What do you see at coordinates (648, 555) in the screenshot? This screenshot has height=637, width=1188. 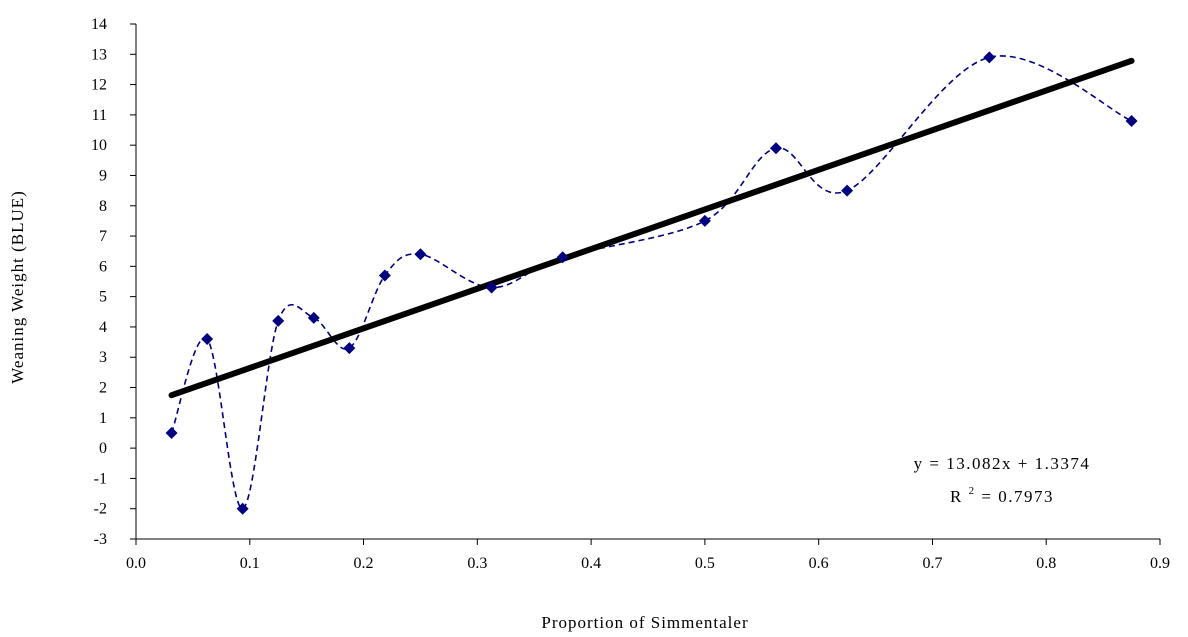 I see `x-axis-ticks: 0.0 0.1 0.2 0.3 0.4 0.5 0.6 0.7 0.8 0.9` at bounding box center [648, 555].